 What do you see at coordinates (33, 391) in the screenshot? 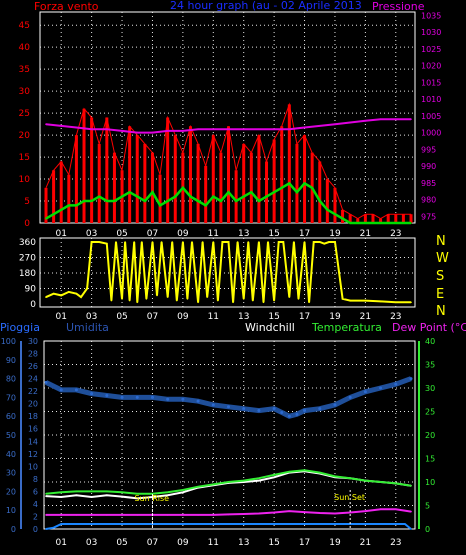
I see `rain-tick-22: 22` at bounding box center [33, 391].